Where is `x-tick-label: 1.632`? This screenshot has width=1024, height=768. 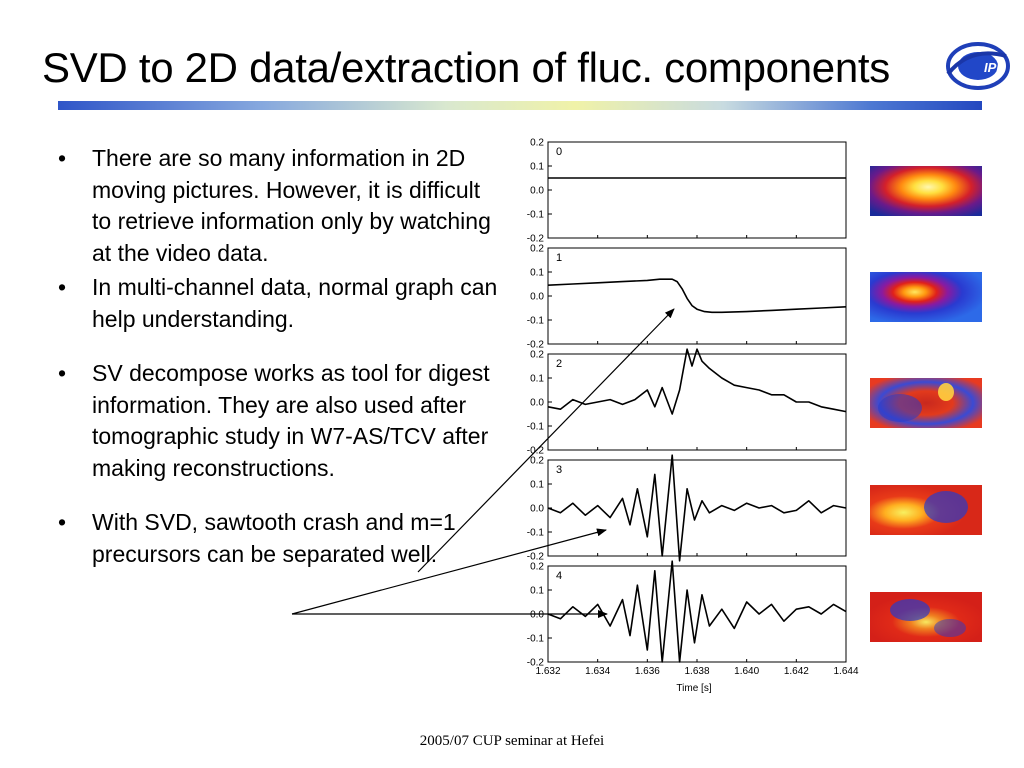 x-tick-label: 1.632 is located at coordinates (547, 671).